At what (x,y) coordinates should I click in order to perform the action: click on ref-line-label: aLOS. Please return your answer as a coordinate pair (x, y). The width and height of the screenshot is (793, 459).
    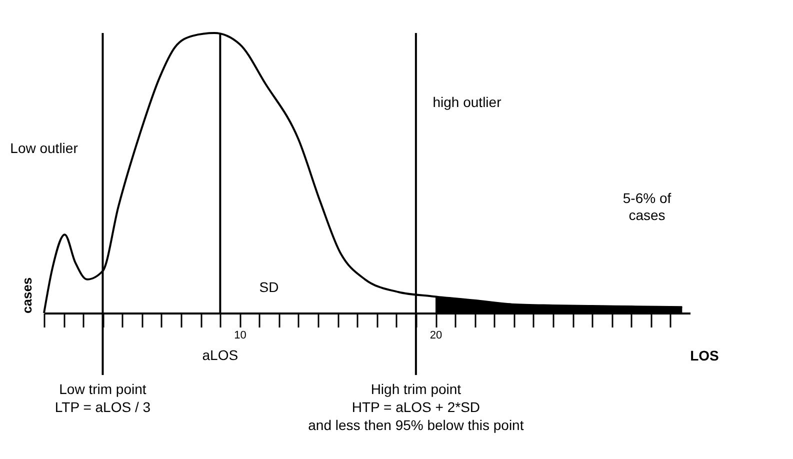
    Looking at the image, I should click on (220, 355).